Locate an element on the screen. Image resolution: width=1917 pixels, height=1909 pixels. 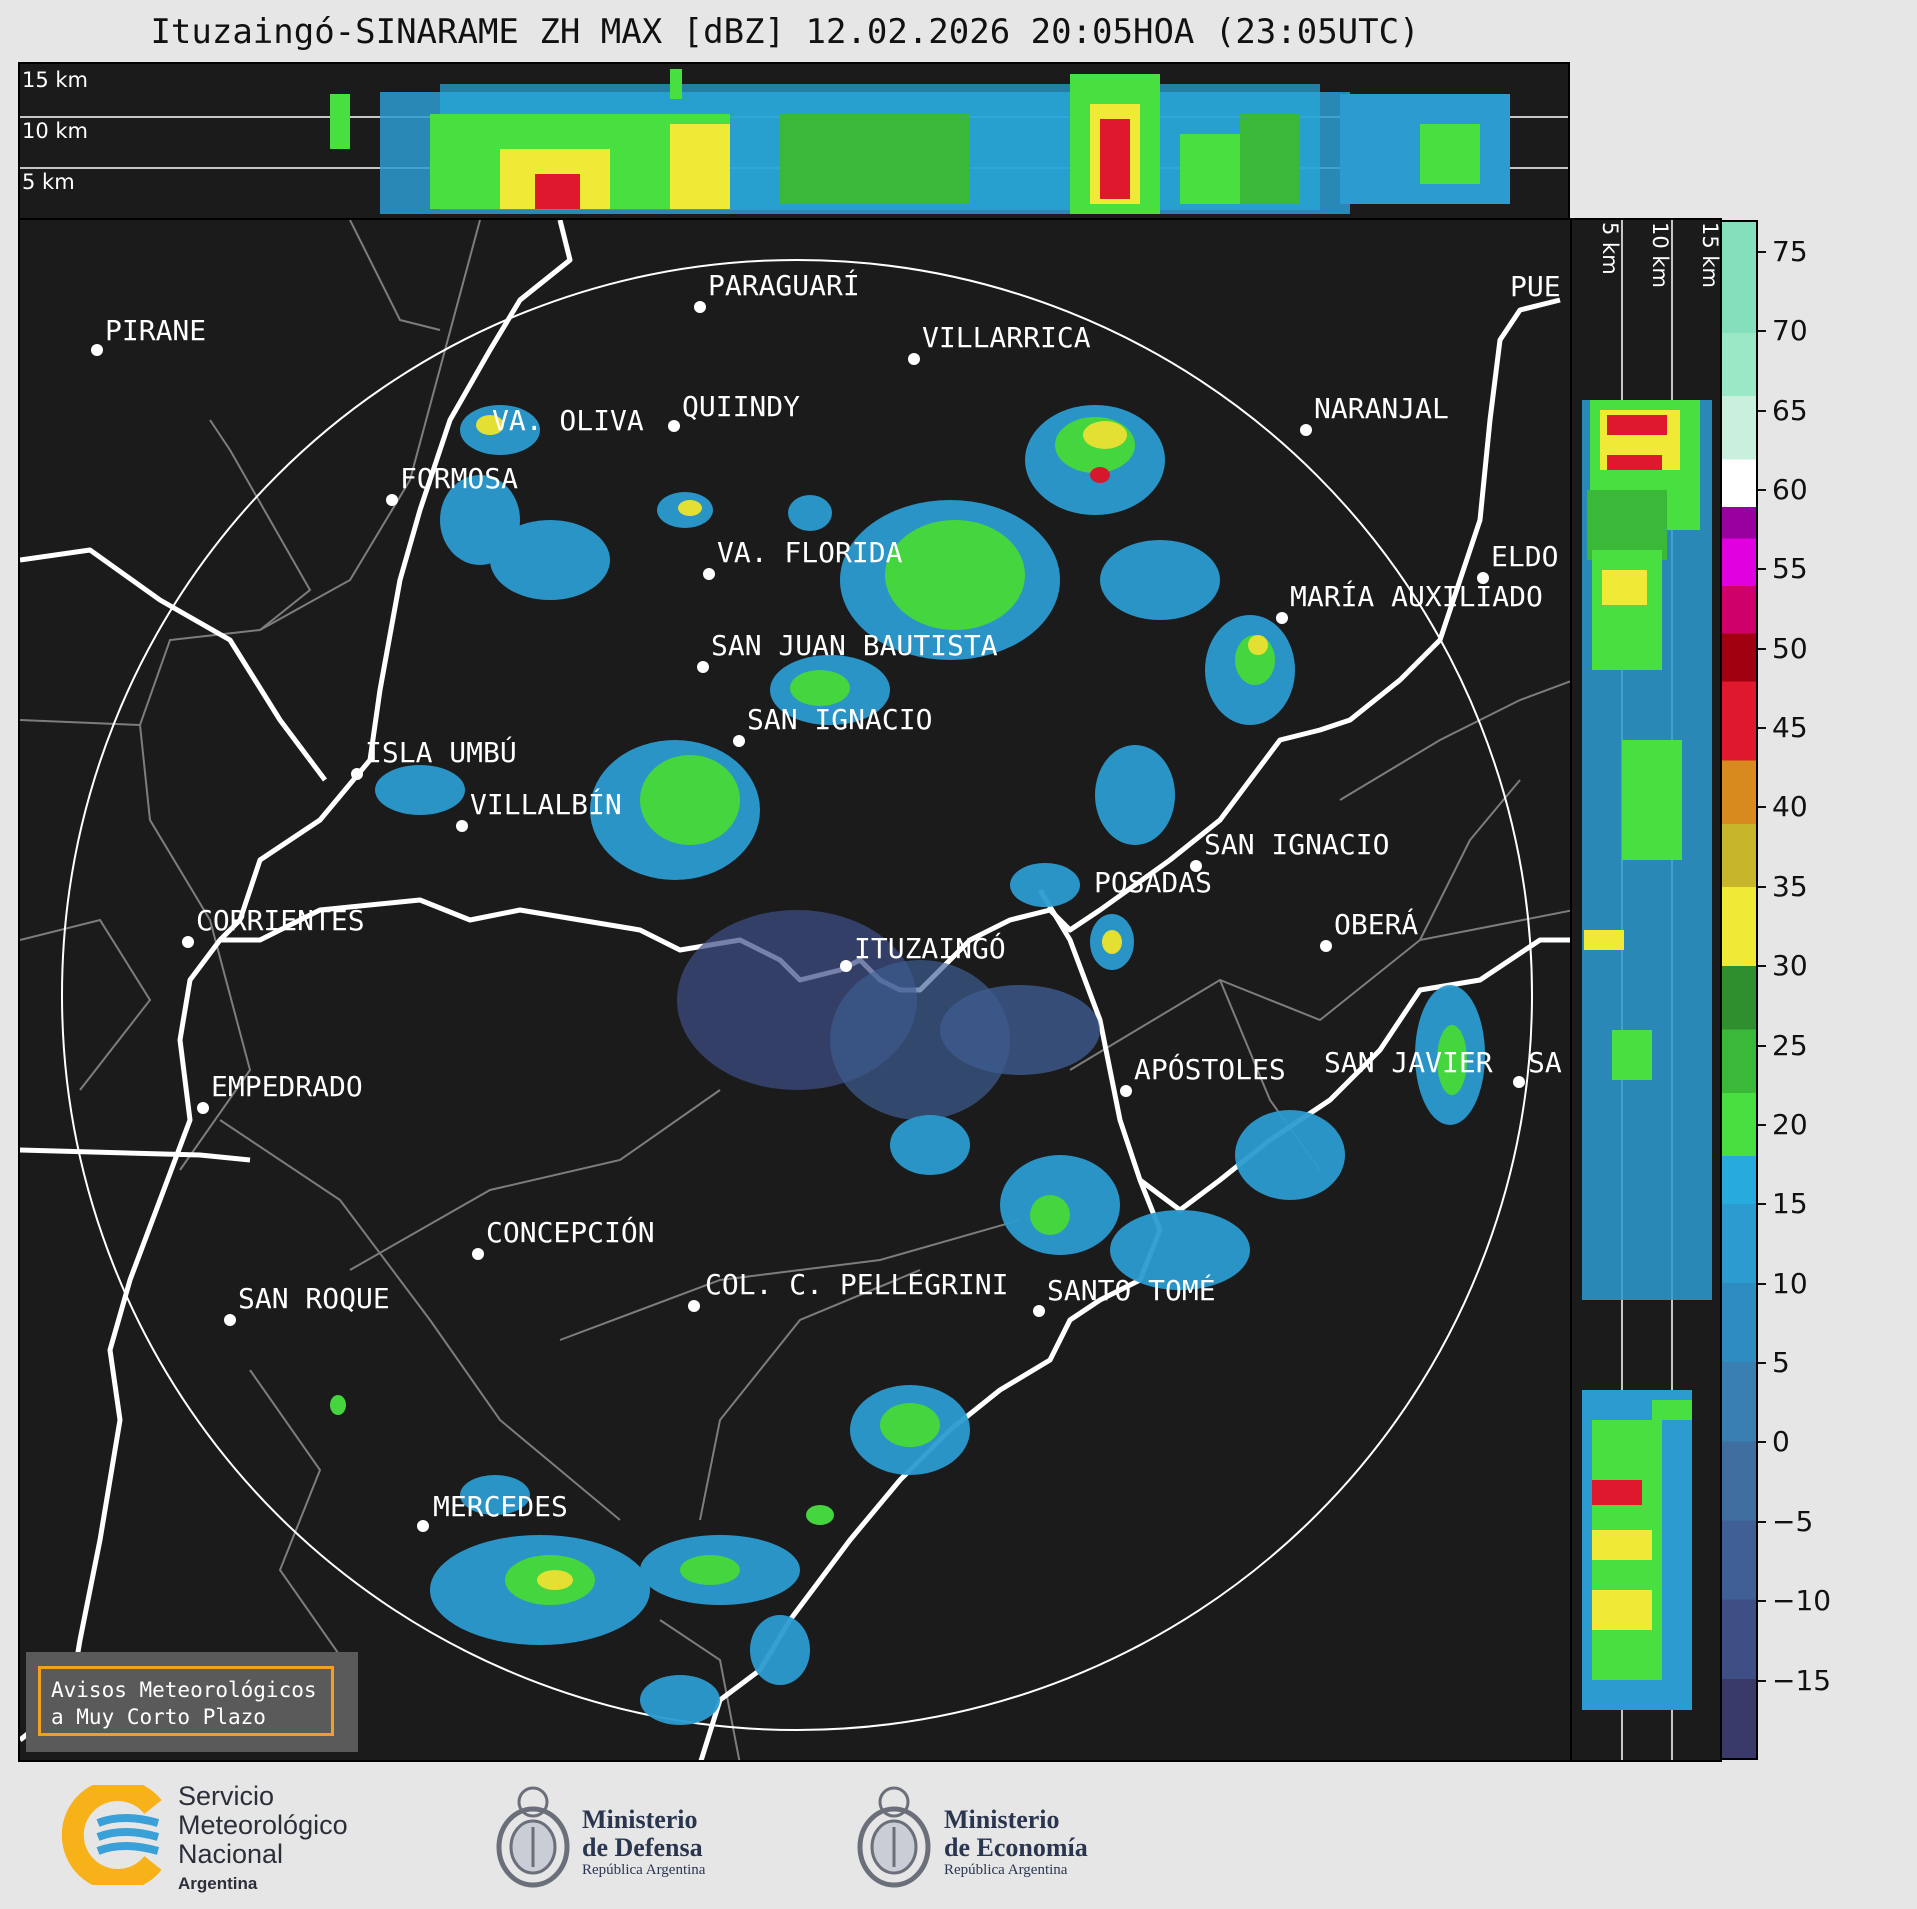
altitude-label-15km: 15 km is located at coordinates (55, 80).